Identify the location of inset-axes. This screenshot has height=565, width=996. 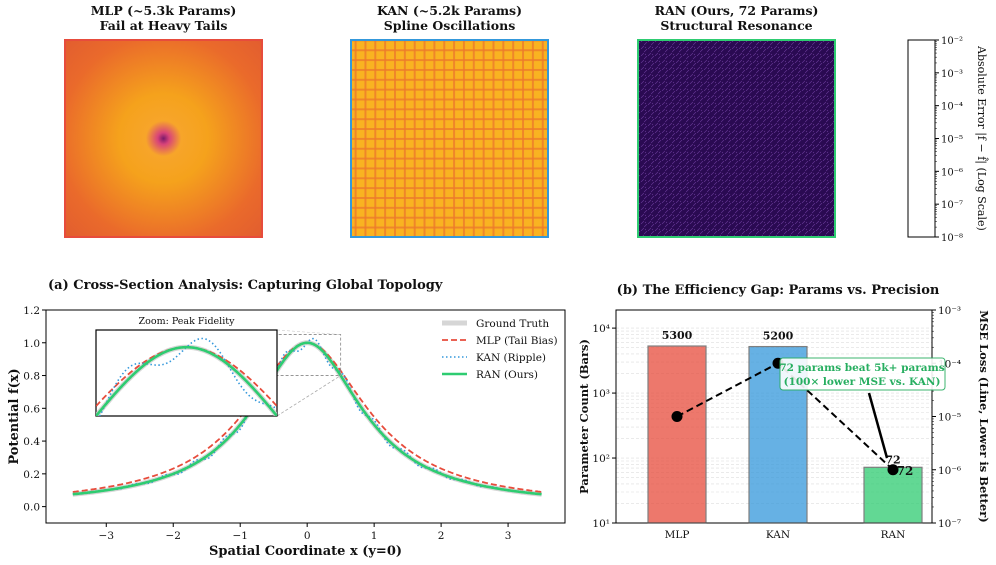
(186, 373).